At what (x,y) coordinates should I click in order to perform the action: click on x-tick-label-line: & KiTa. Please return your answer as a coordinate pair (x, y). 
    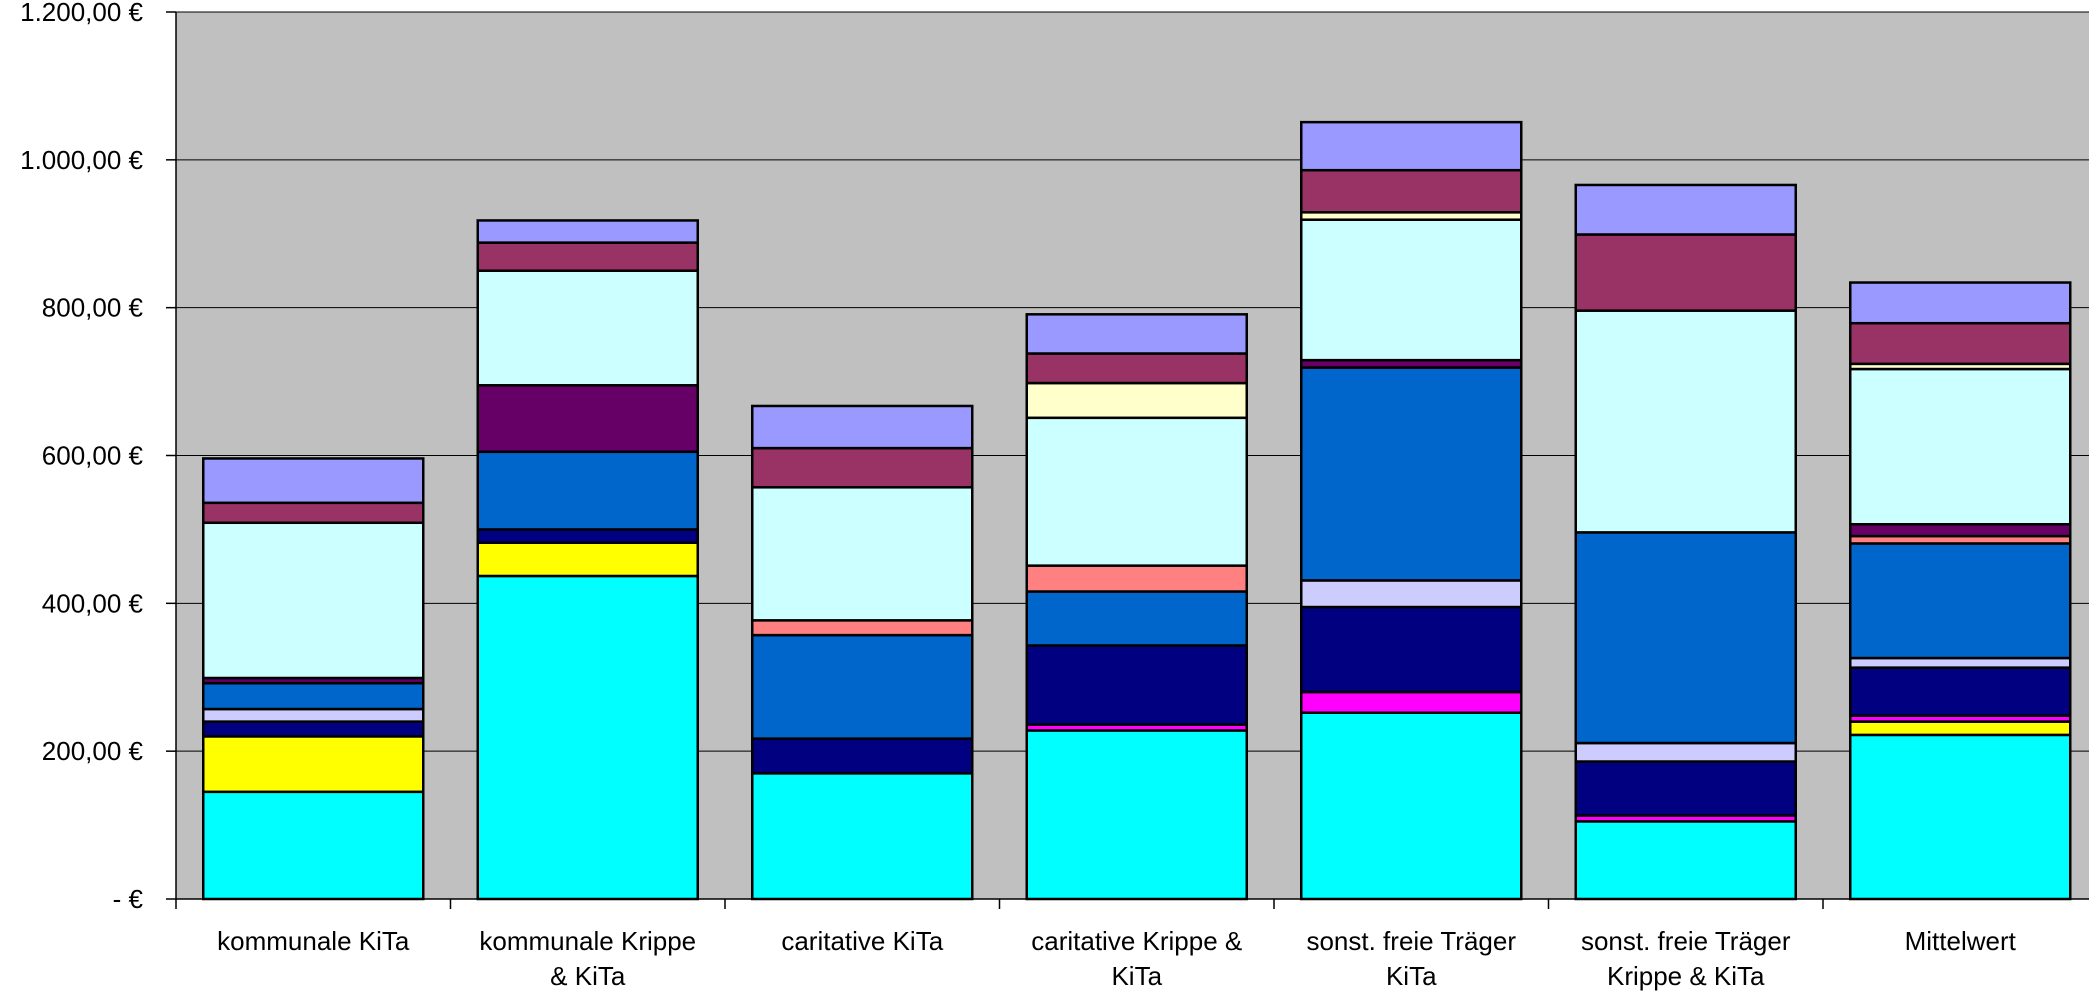
    Looking at the image, I should click on (588, 976).